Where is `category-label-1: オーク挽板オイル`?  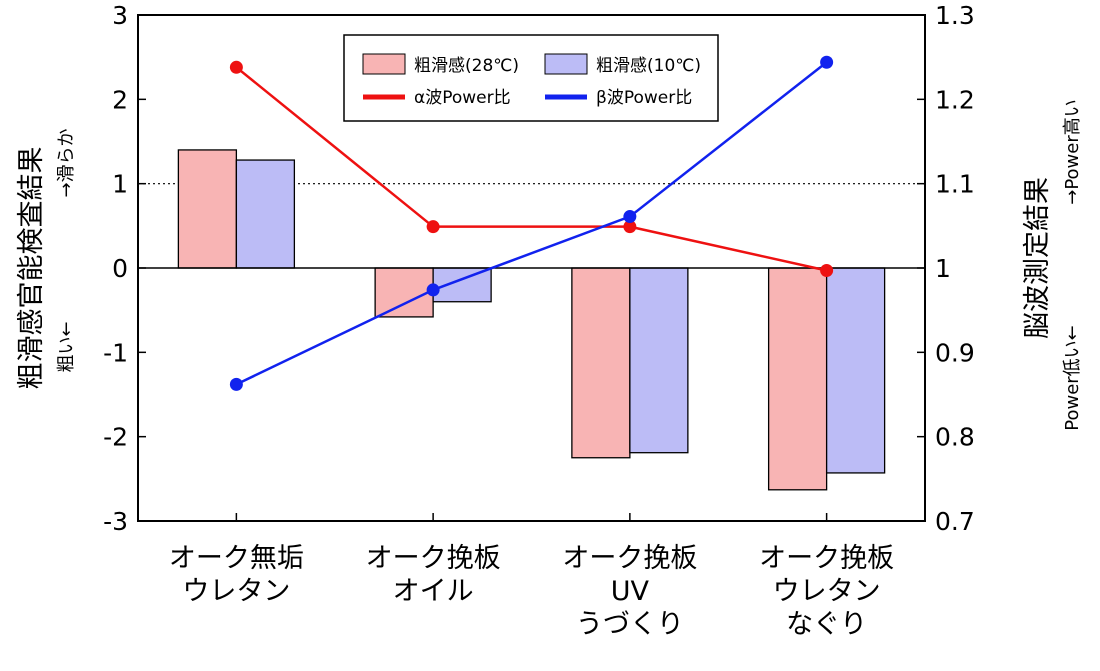 category-label-1: オーク挽板オイル is located at coordinates (433, 575).